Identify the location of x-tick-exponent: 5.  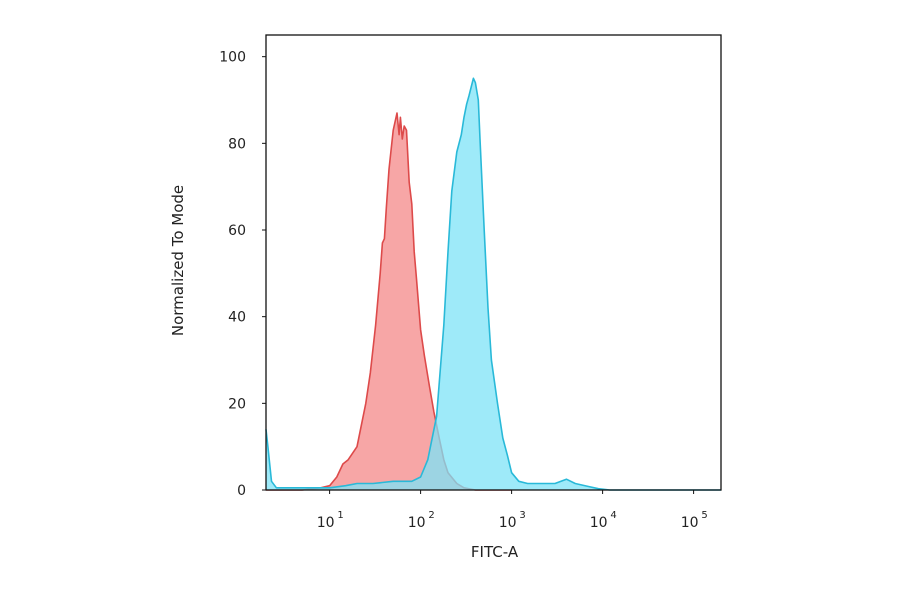
(704, 515).